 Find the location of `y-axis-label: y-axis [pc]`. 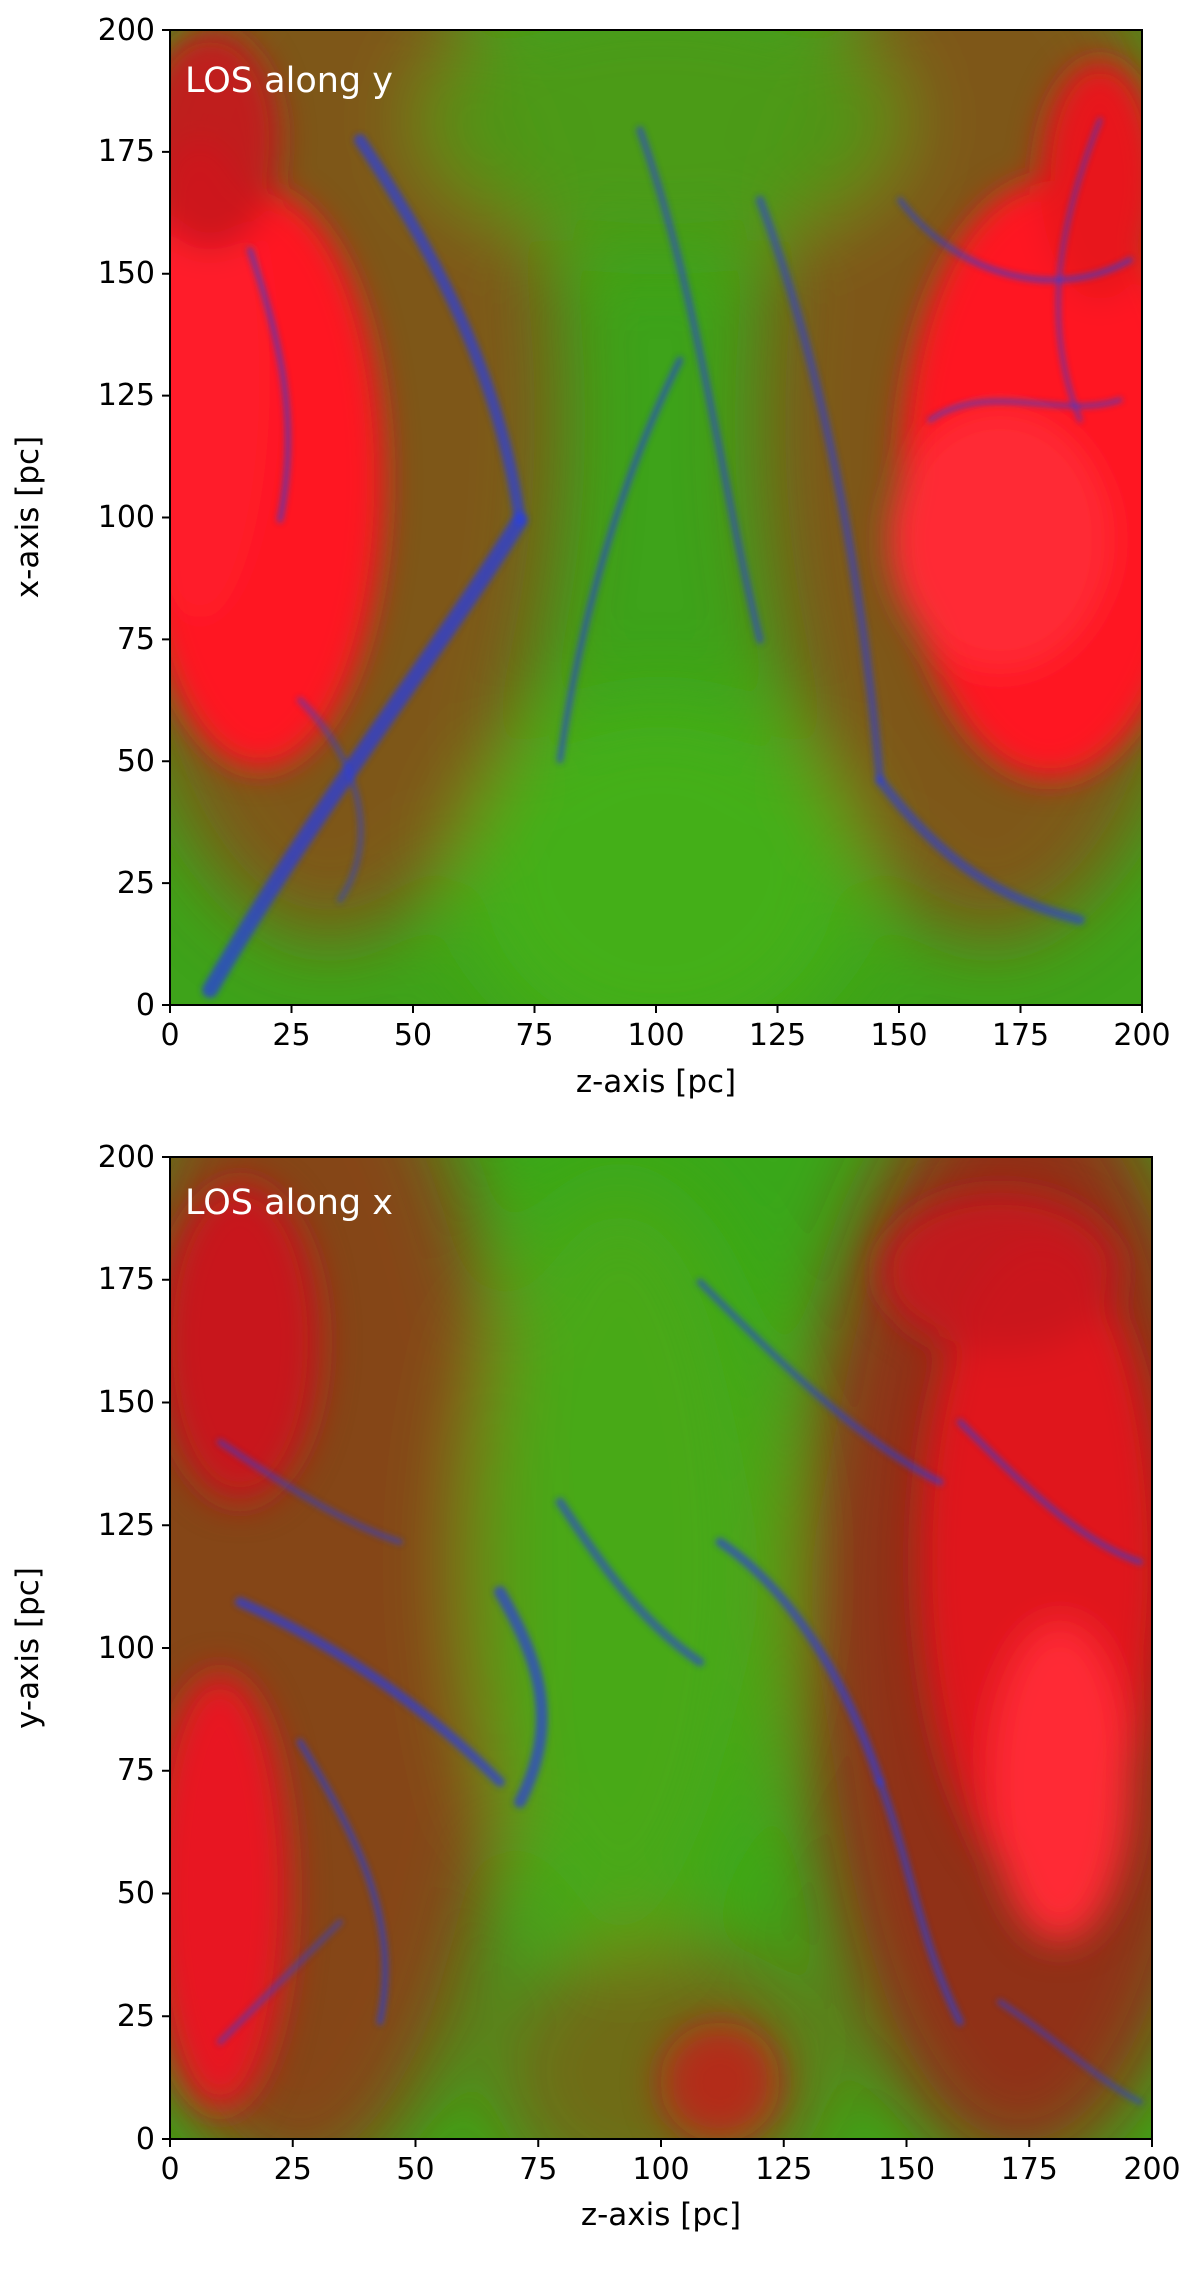

y-axis-label: y-axis [pc] is located at coordinates (28, 1648).